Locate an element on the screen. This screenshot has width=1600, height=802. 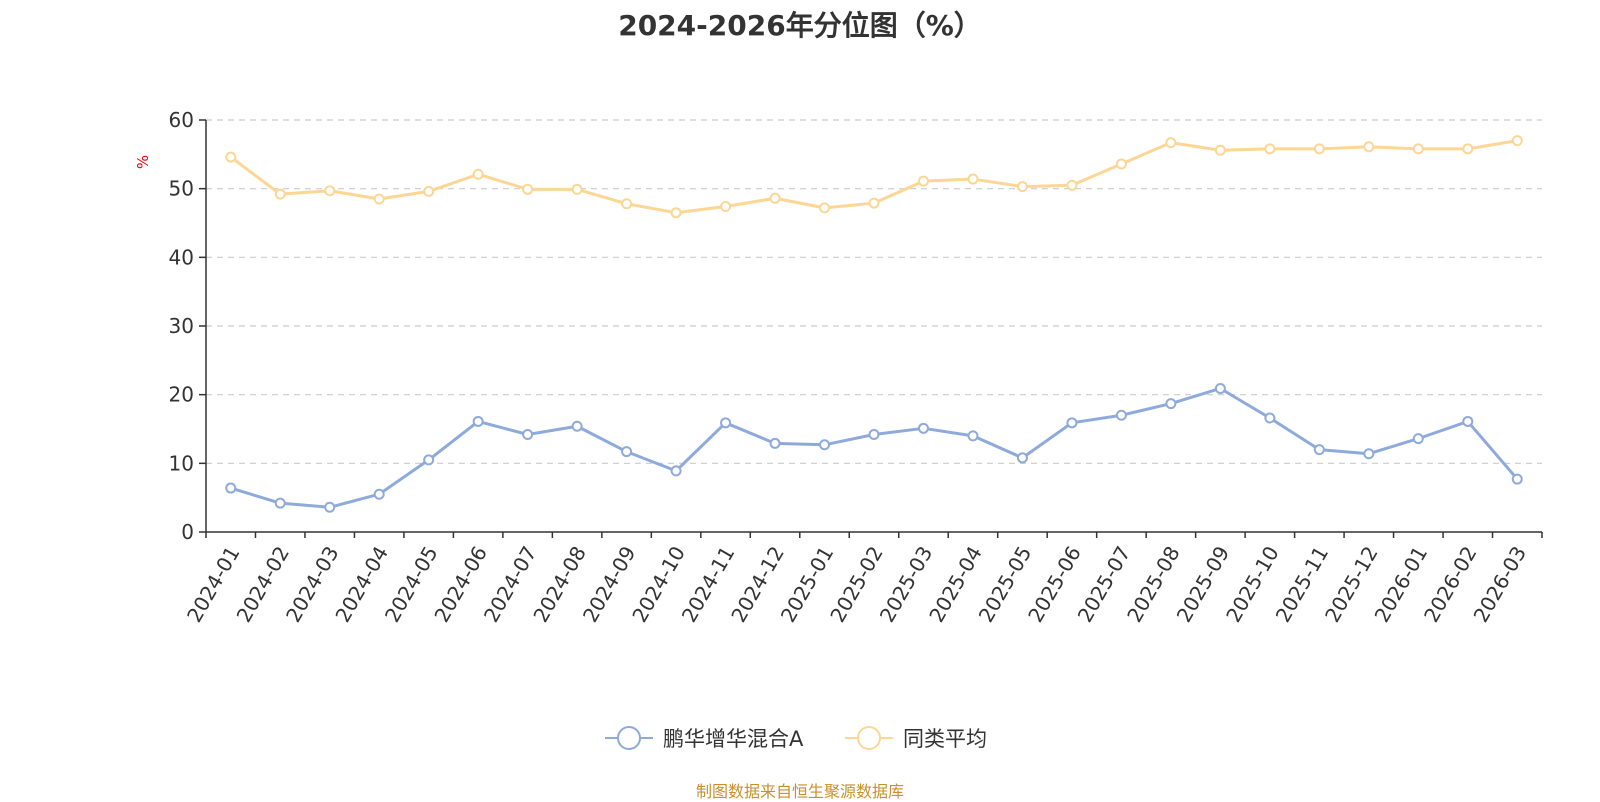
legend: 鹏华增华混合A 同类平均 is located at coordinates (796, 738).